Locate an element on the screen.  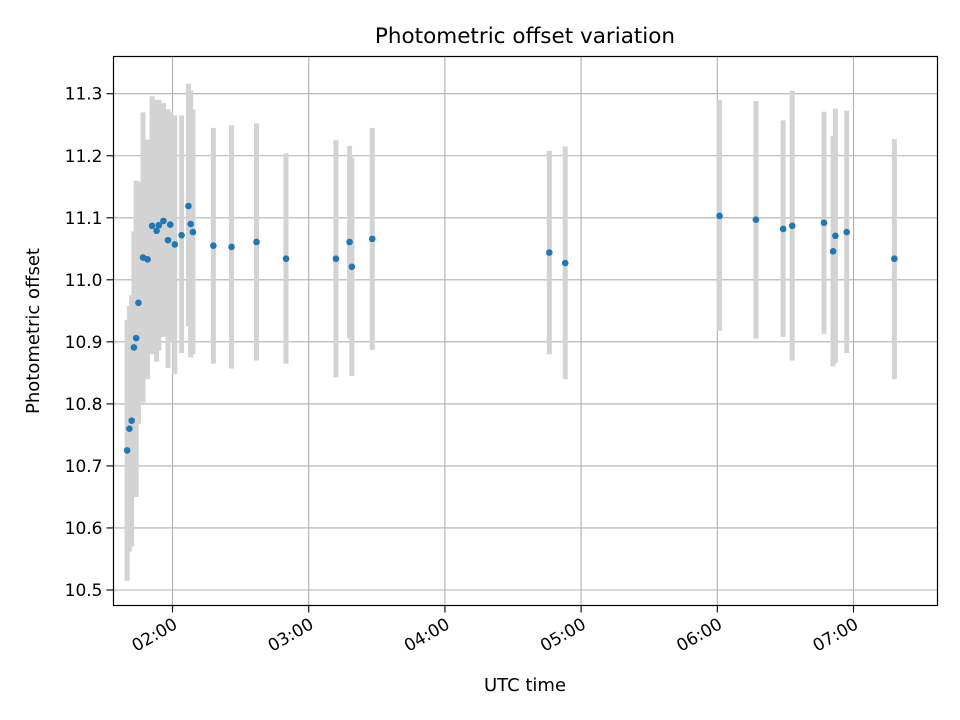
y-tick-label: 11.1 is located at coordinates (84, 219).